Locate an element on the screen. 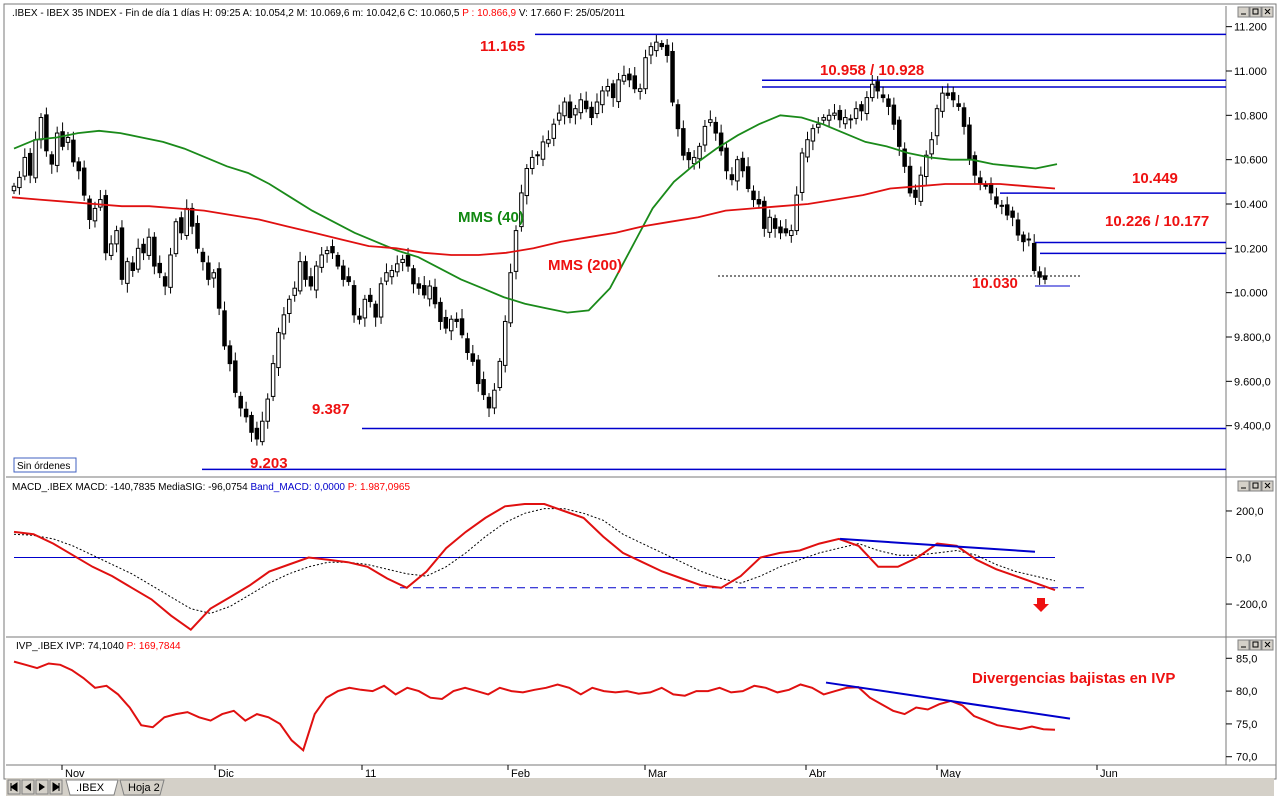 This screenshot has height=800, width=1280. y-tick-label: 70,0 is located at coordinates (1246, 758).